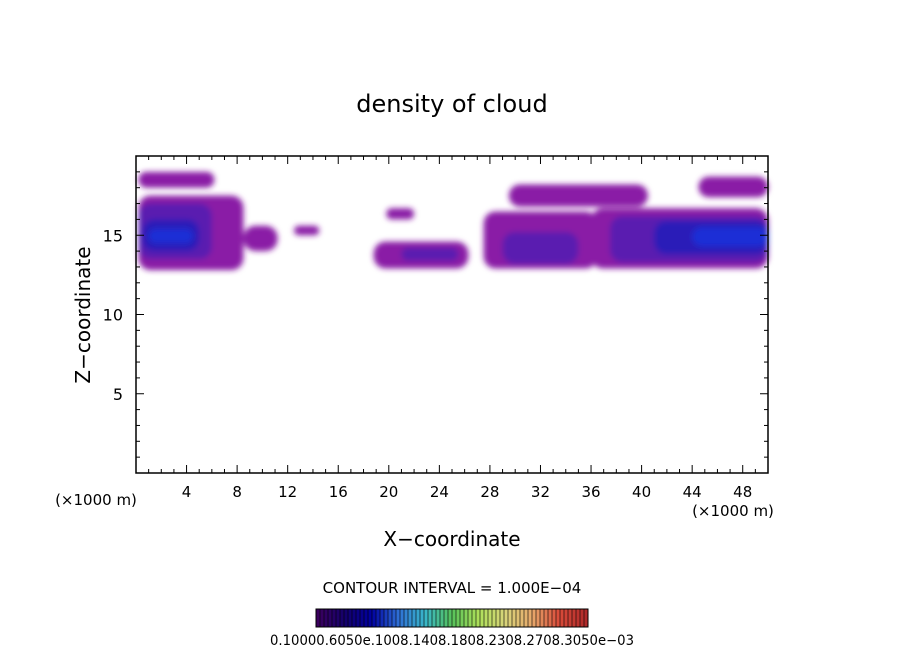 The width and height of the screenshot is (904, 654). Describe the element at coordinates (451, 104) in the screenshot. I see `chart-title: density of cloud` at that location.